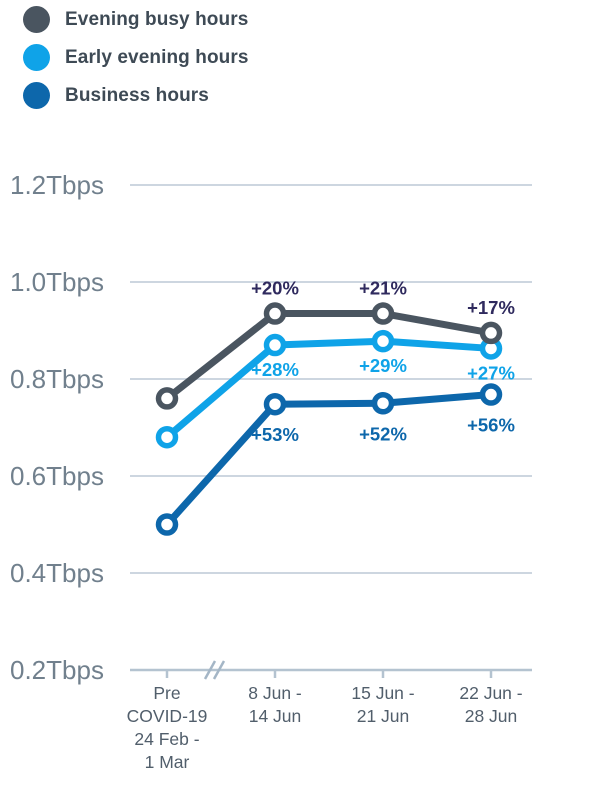 The height and width of the screenshot is (790, 600). Describe the element at coordinates (491, 425) in the screenshot. I see `point-label-business-hours: +56%` at that location.